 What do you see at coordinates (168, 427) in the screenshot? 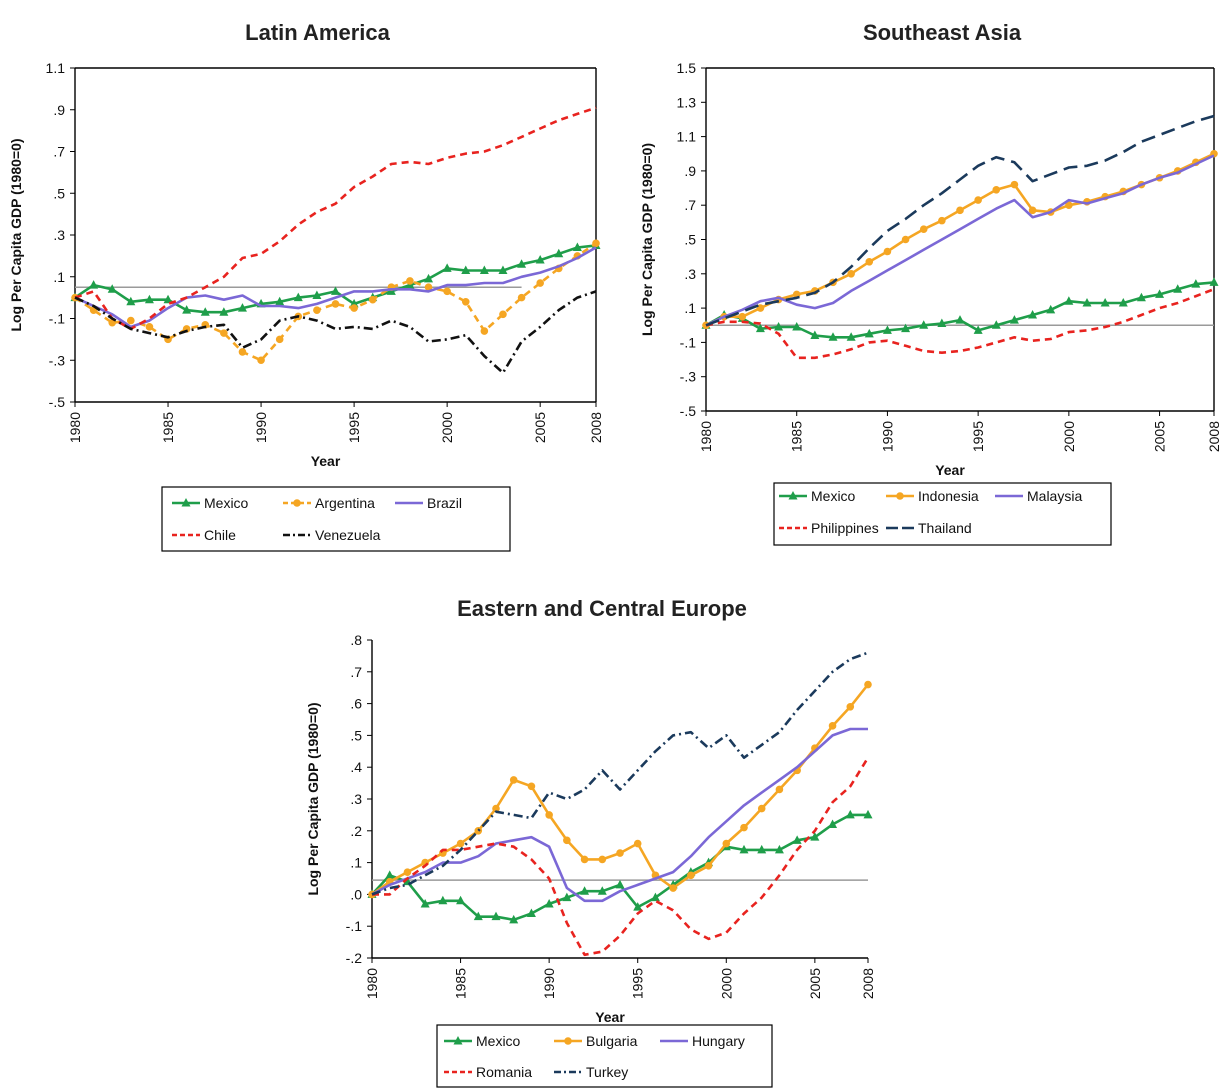
I see `chart-latin-america-xtick-label: 1985` at bounding box center [168, 427].